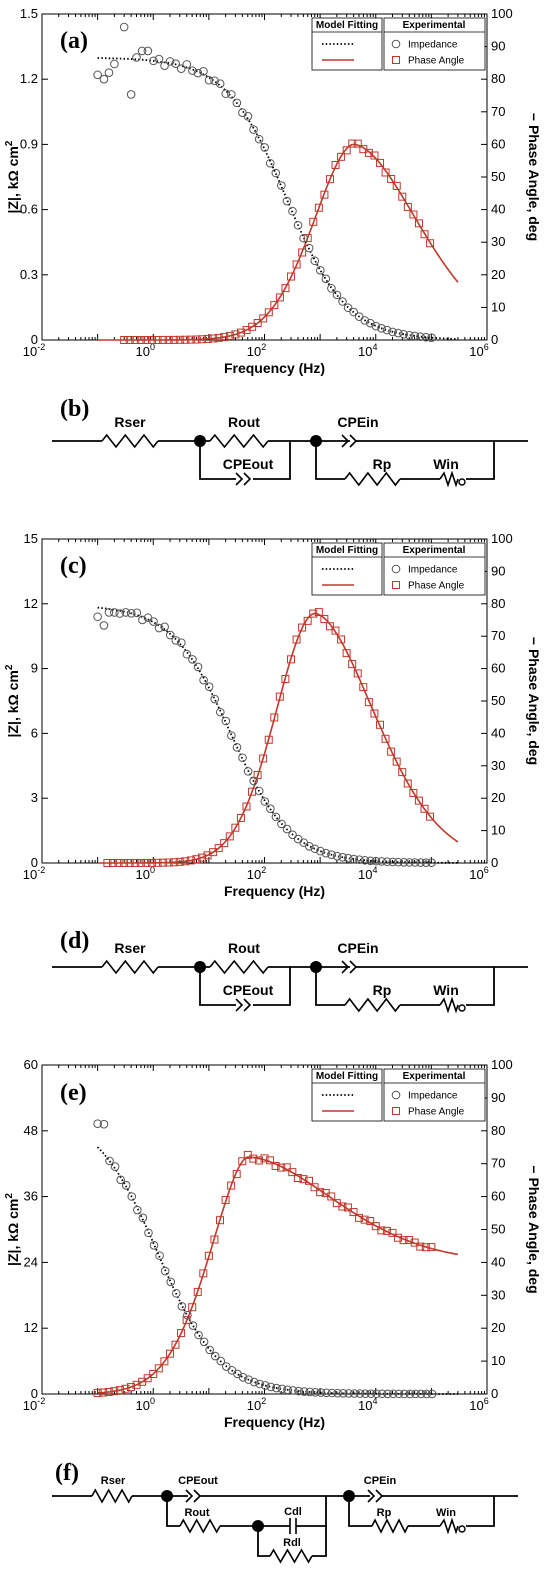  I want to click on legend-model-box, so click(347, 44).